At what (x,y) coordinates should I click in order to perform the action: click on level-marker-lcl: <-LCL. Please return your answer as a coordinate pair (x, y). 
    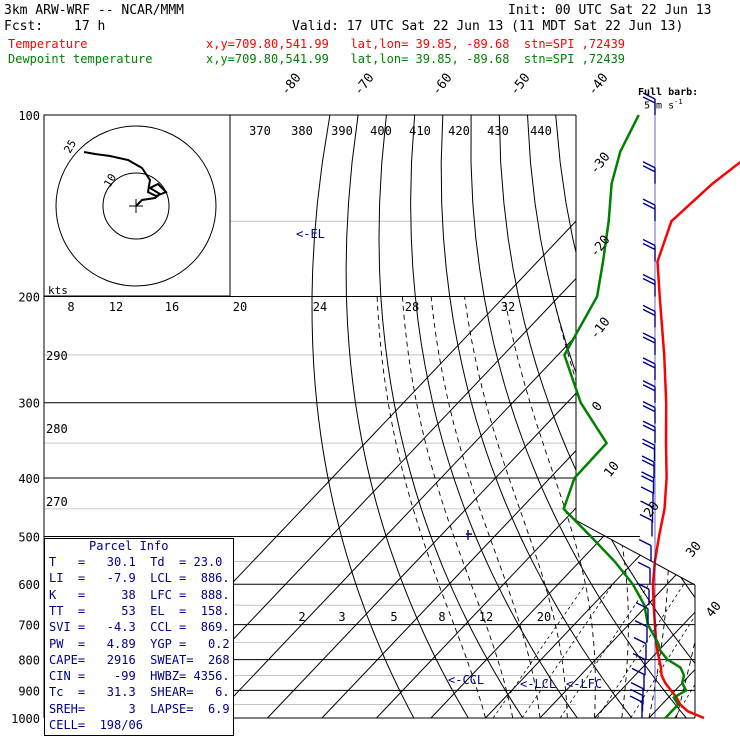
    Looking at the image, I should click on (538, 684).